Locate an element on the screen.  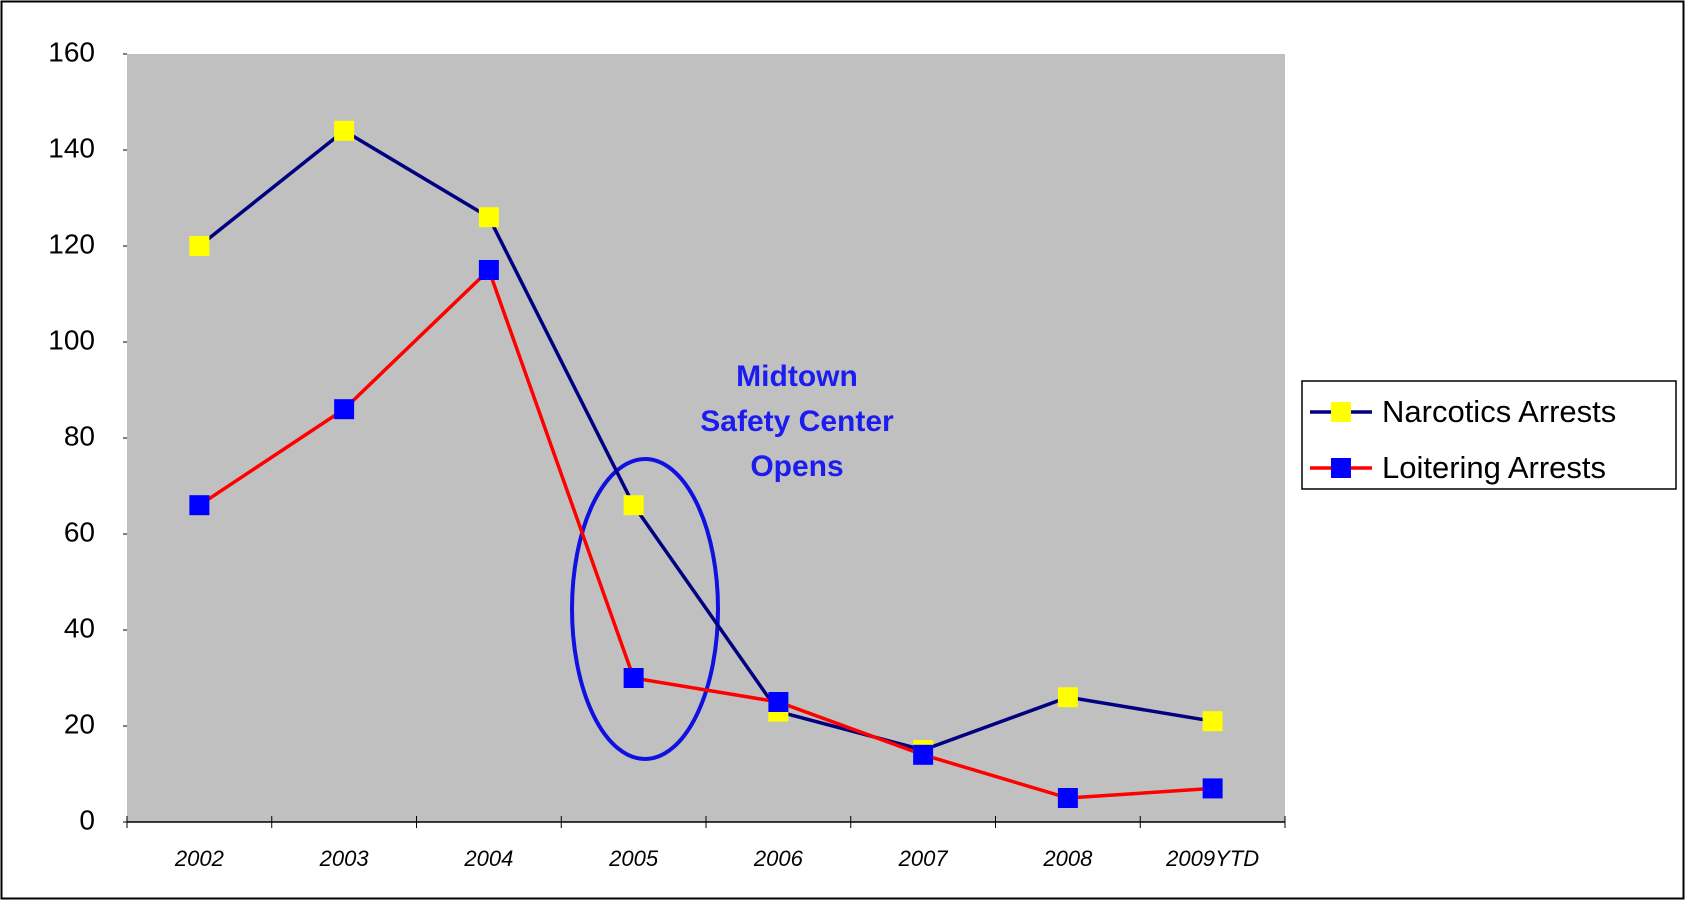
x-tick-label: 2004 is located at coordinates (488, 858).